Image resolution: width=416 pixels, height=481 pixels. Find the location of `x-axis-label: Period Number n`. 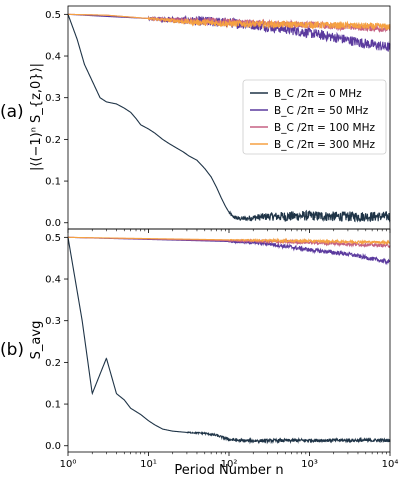

x-axis-label: Period Number n is located at coordinates (228, 470).